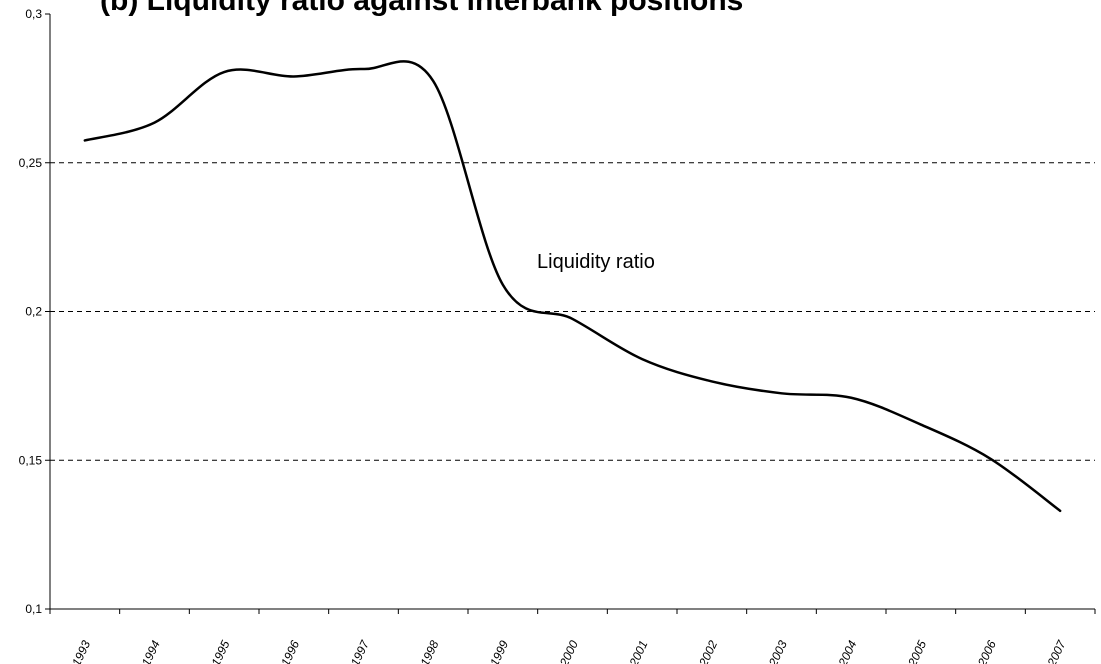  What do you see at coordinates (638, 651) in the screenshot?
I see `x-tick-label: 2001` at bounding box center [638, 651].